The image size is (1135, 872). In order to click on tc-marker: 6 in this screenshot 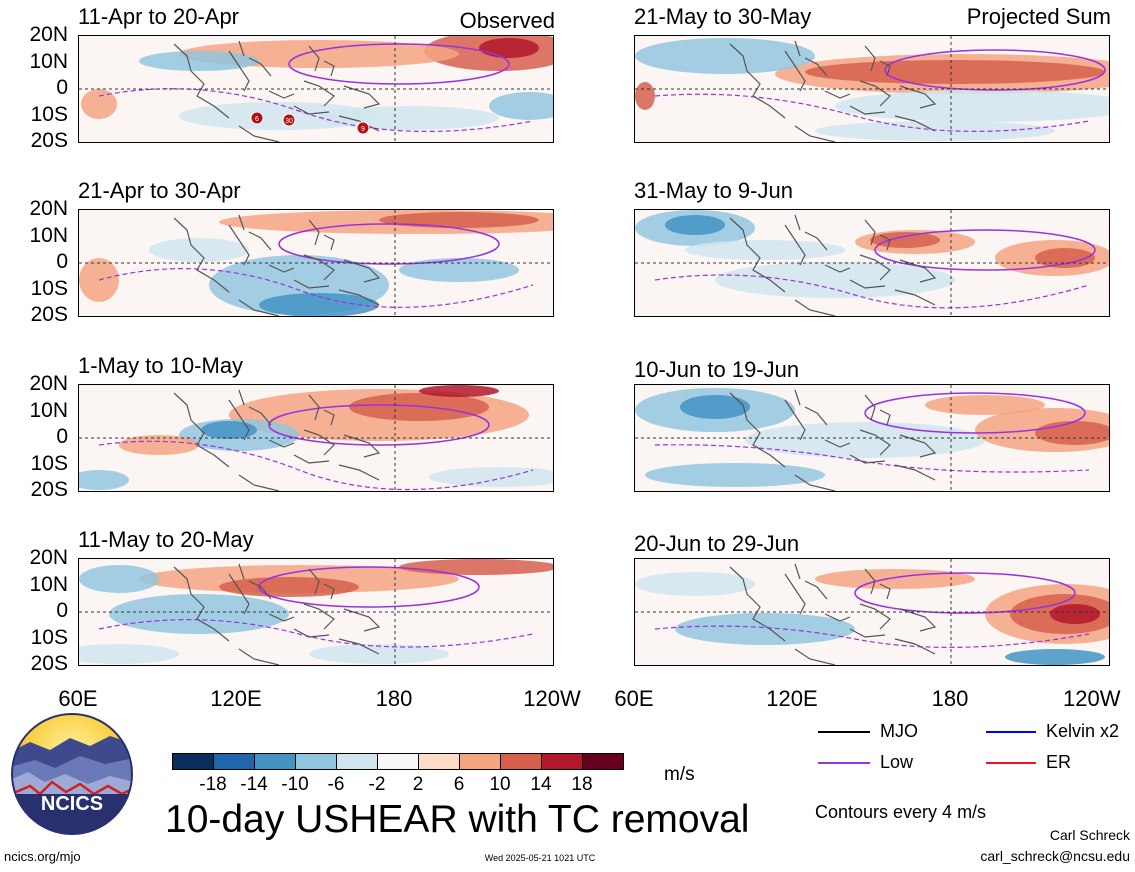, I will do `click(257, 118)`.